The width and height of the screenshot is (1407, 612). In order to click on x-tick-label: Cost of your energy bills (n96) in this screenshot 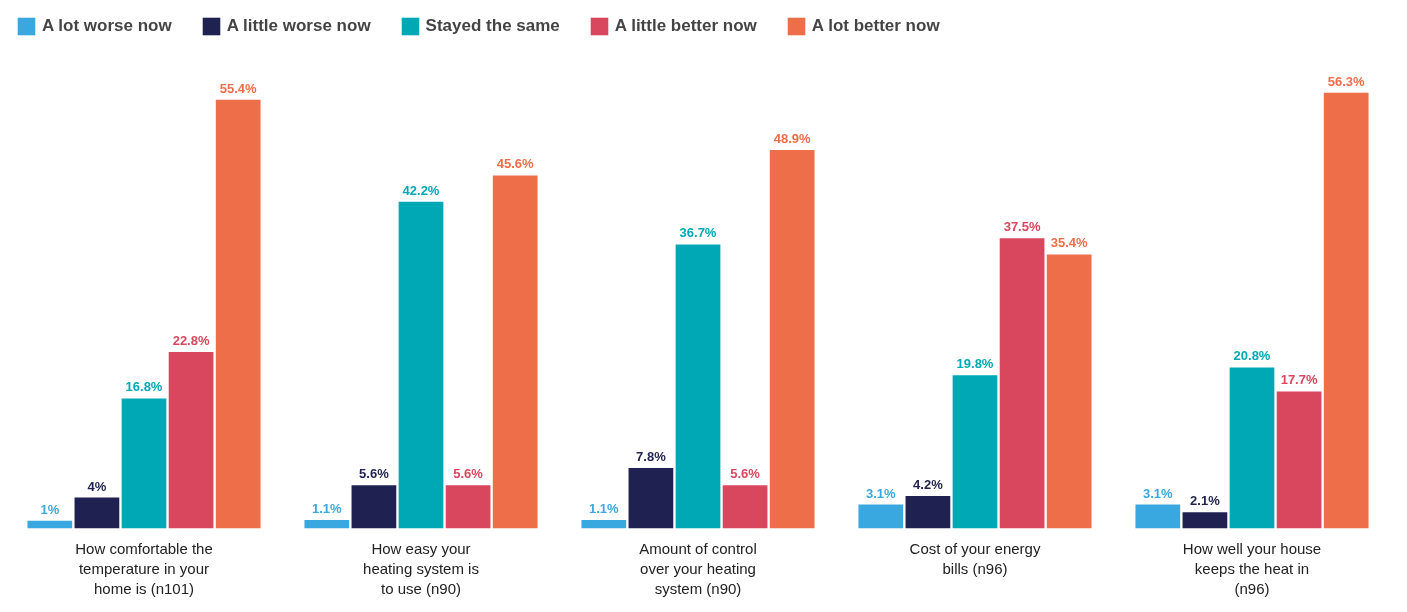, I will do `click(975, 558)`.